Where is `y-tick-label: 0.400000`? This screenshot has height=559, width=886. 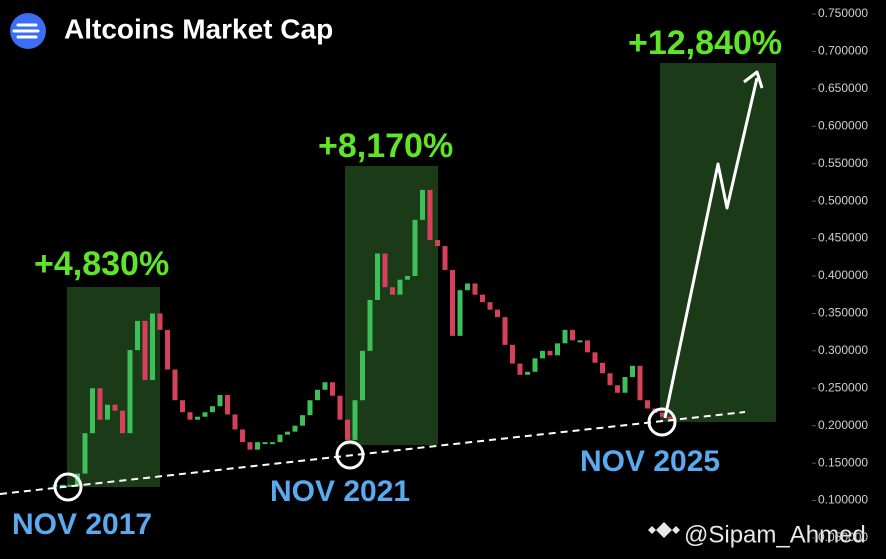
y-tick-label: 0.400000 is located at coordinates (843, 275).